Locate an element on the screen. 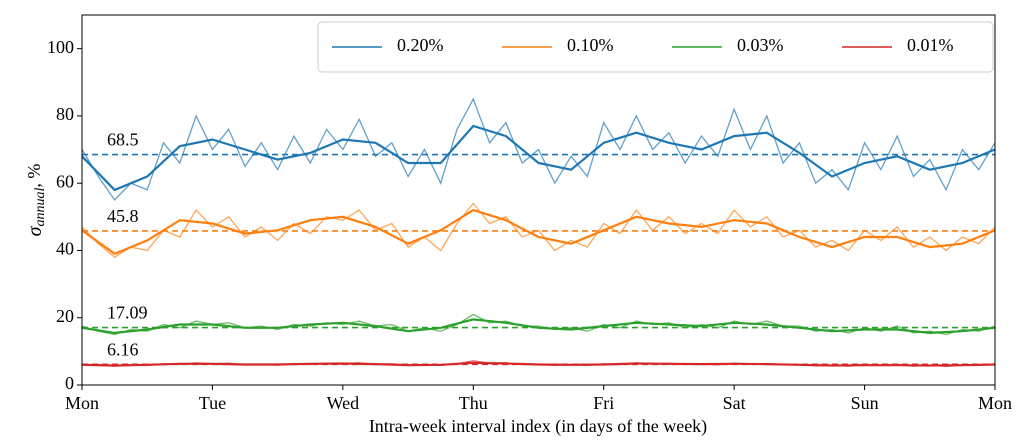  x-tick-label: Sun is located at coordinates (865, 403).